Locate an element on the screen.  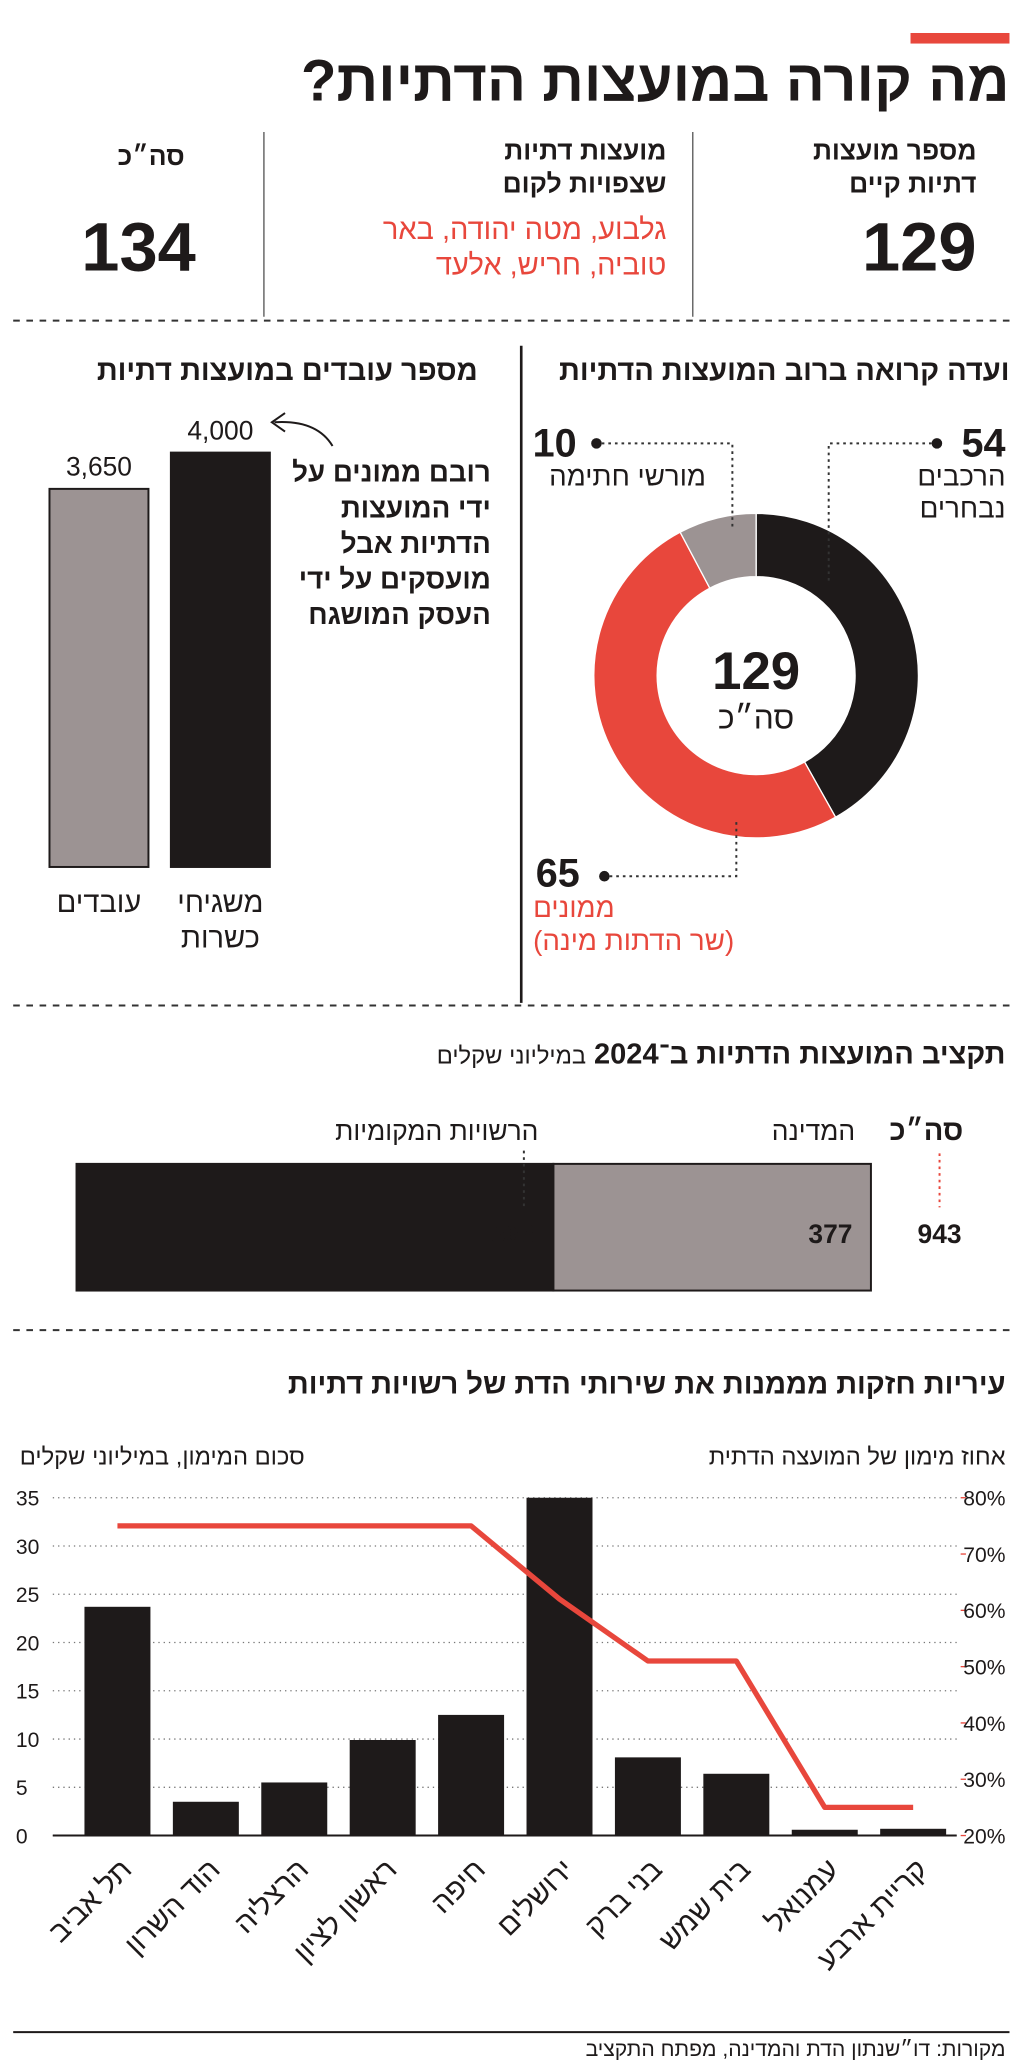
total-label: סה״כ is located at coordinates (927, 1131).